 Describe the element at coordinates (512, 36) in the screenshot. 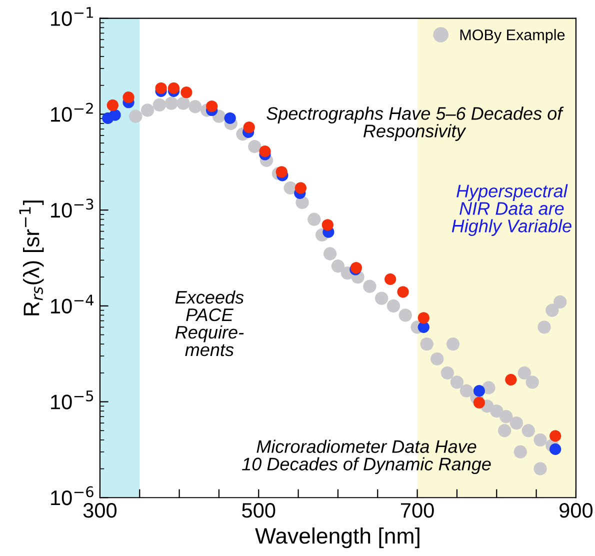

I see `legend-label: MOBy Example` at that location.